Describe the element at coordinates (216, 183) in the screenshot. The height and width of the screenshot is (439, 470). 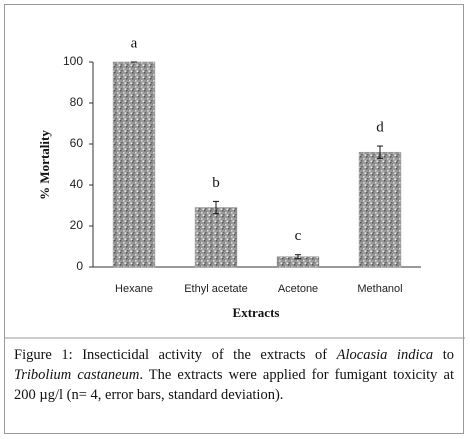
I see `significance-letter: b` at that location.